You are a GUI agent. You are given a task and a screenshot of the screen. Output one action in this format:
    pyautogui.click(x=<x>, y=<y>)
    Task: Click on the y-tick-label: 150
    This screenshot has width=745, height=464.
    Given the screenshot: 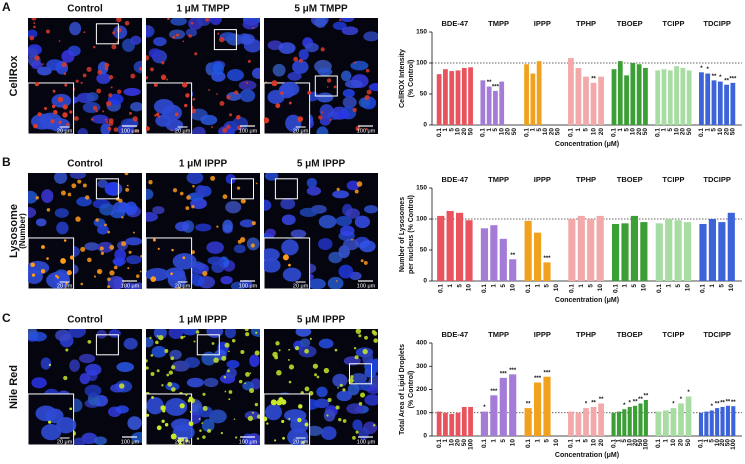 What is the action you would take?
    pyautogui.click(x=421, y=32)
    